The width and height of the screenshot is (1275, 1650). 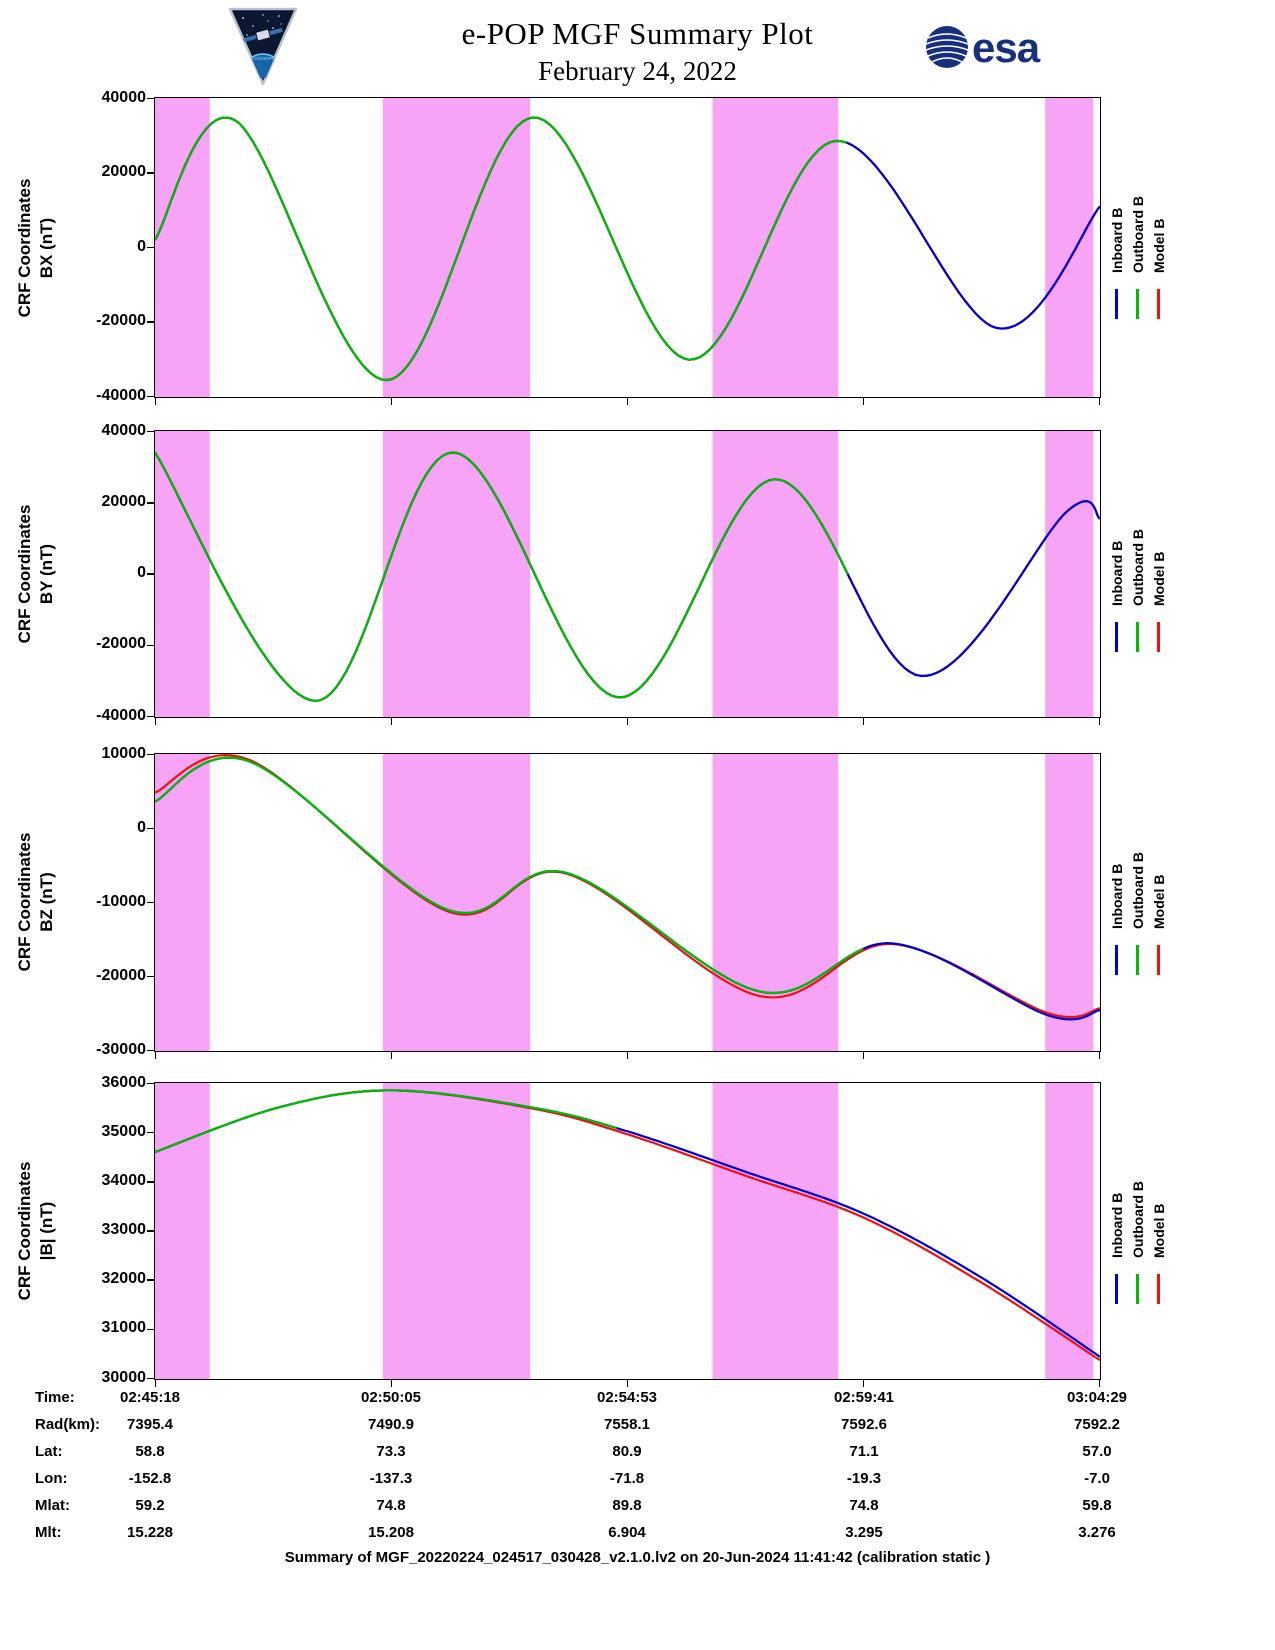 I want to click on table-cell: 58.8, so click(x=150, y=1451).